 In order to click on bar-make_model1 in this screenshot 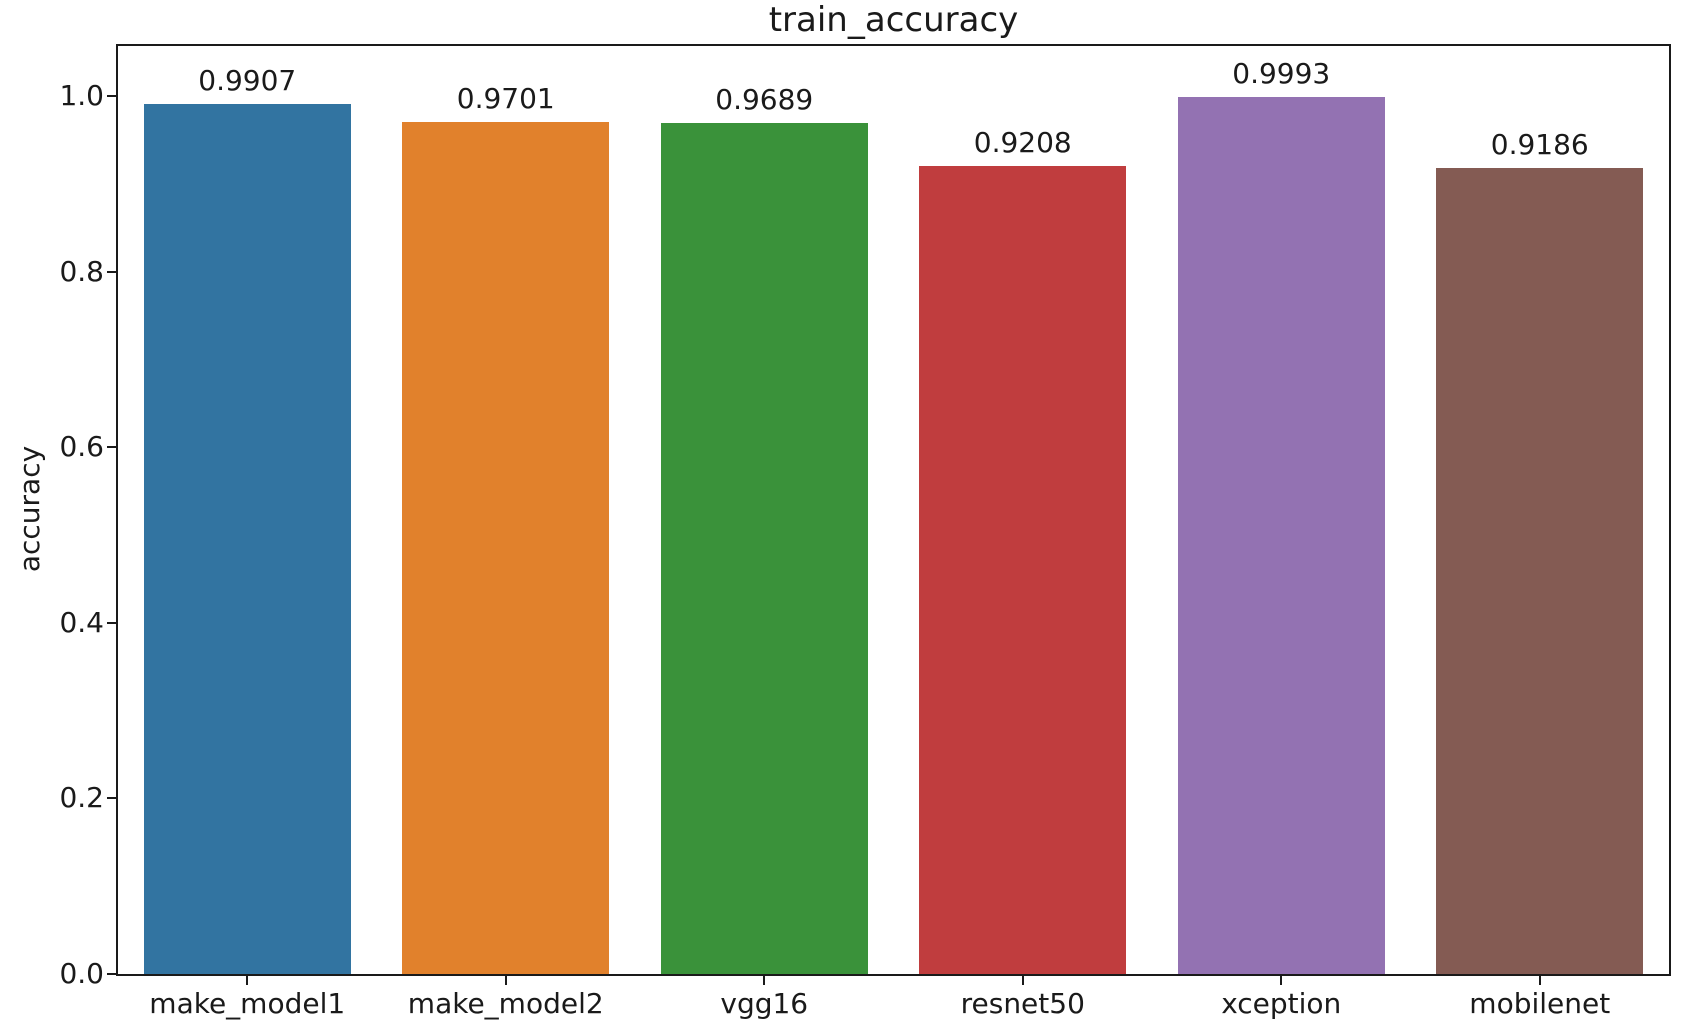, I will do `click(247, 539)`.